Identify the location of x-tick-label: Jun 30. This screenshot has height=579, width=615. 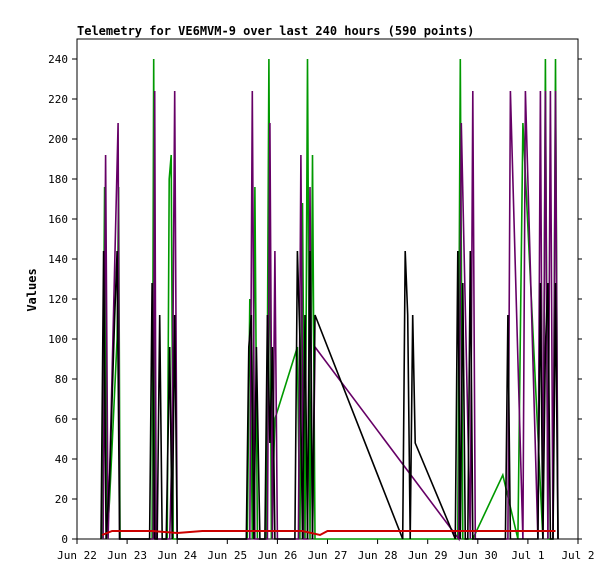
(478, 555).